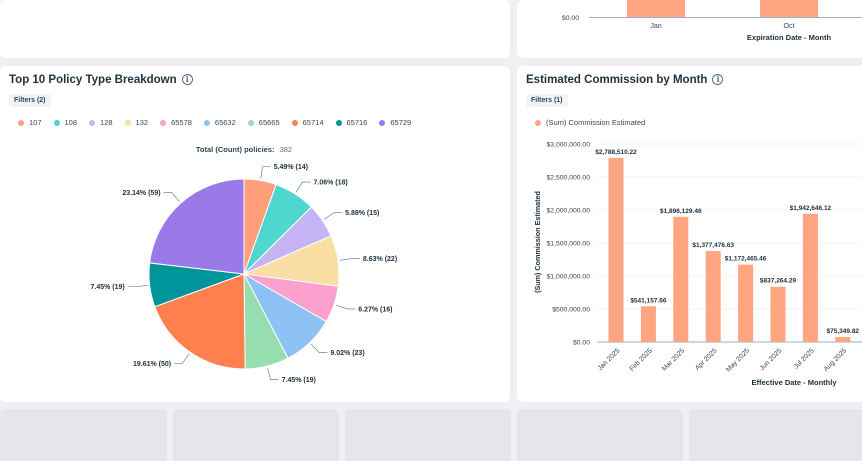  I want to click on card-title: Estimated Commission by Month i, so click(625, 80).